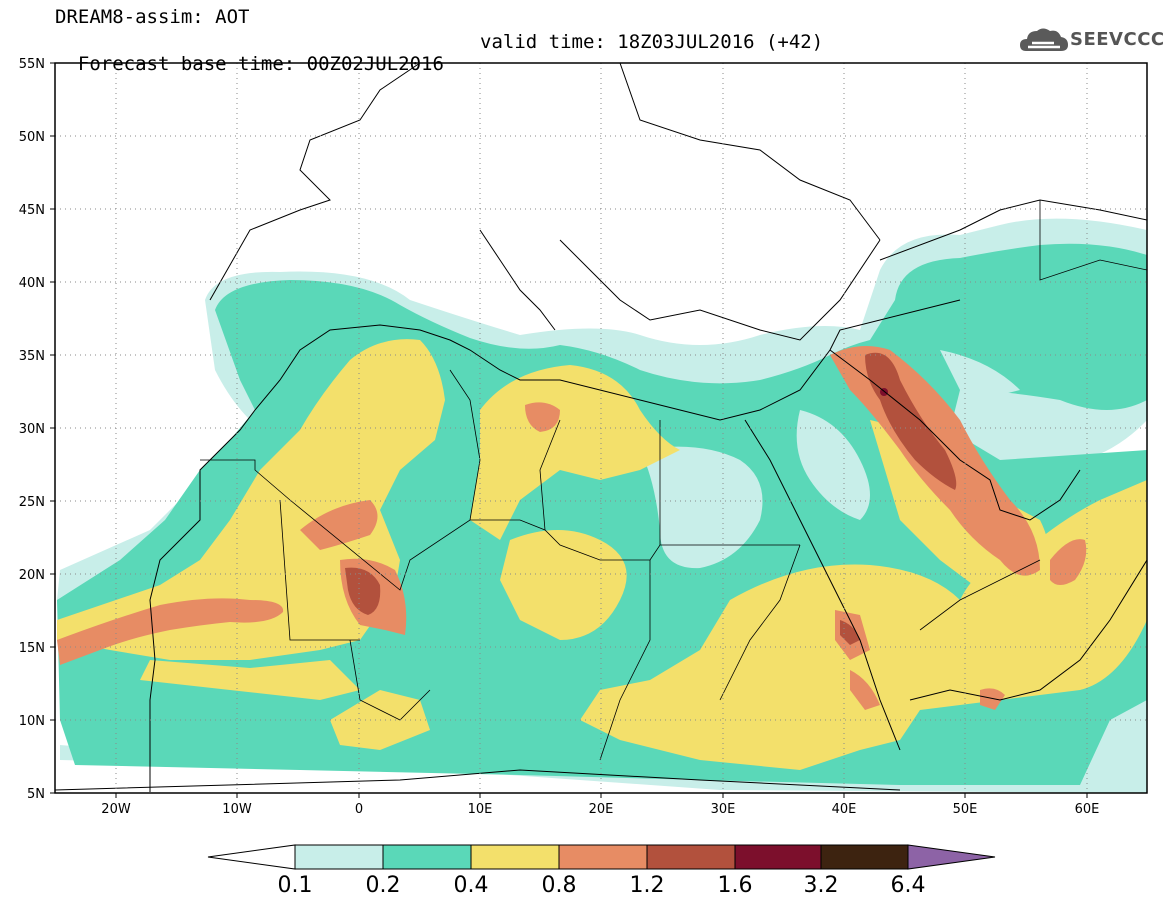 The image size is (1165, 905). I want to click on x-tick-50e: 50E, so click(965, 809).